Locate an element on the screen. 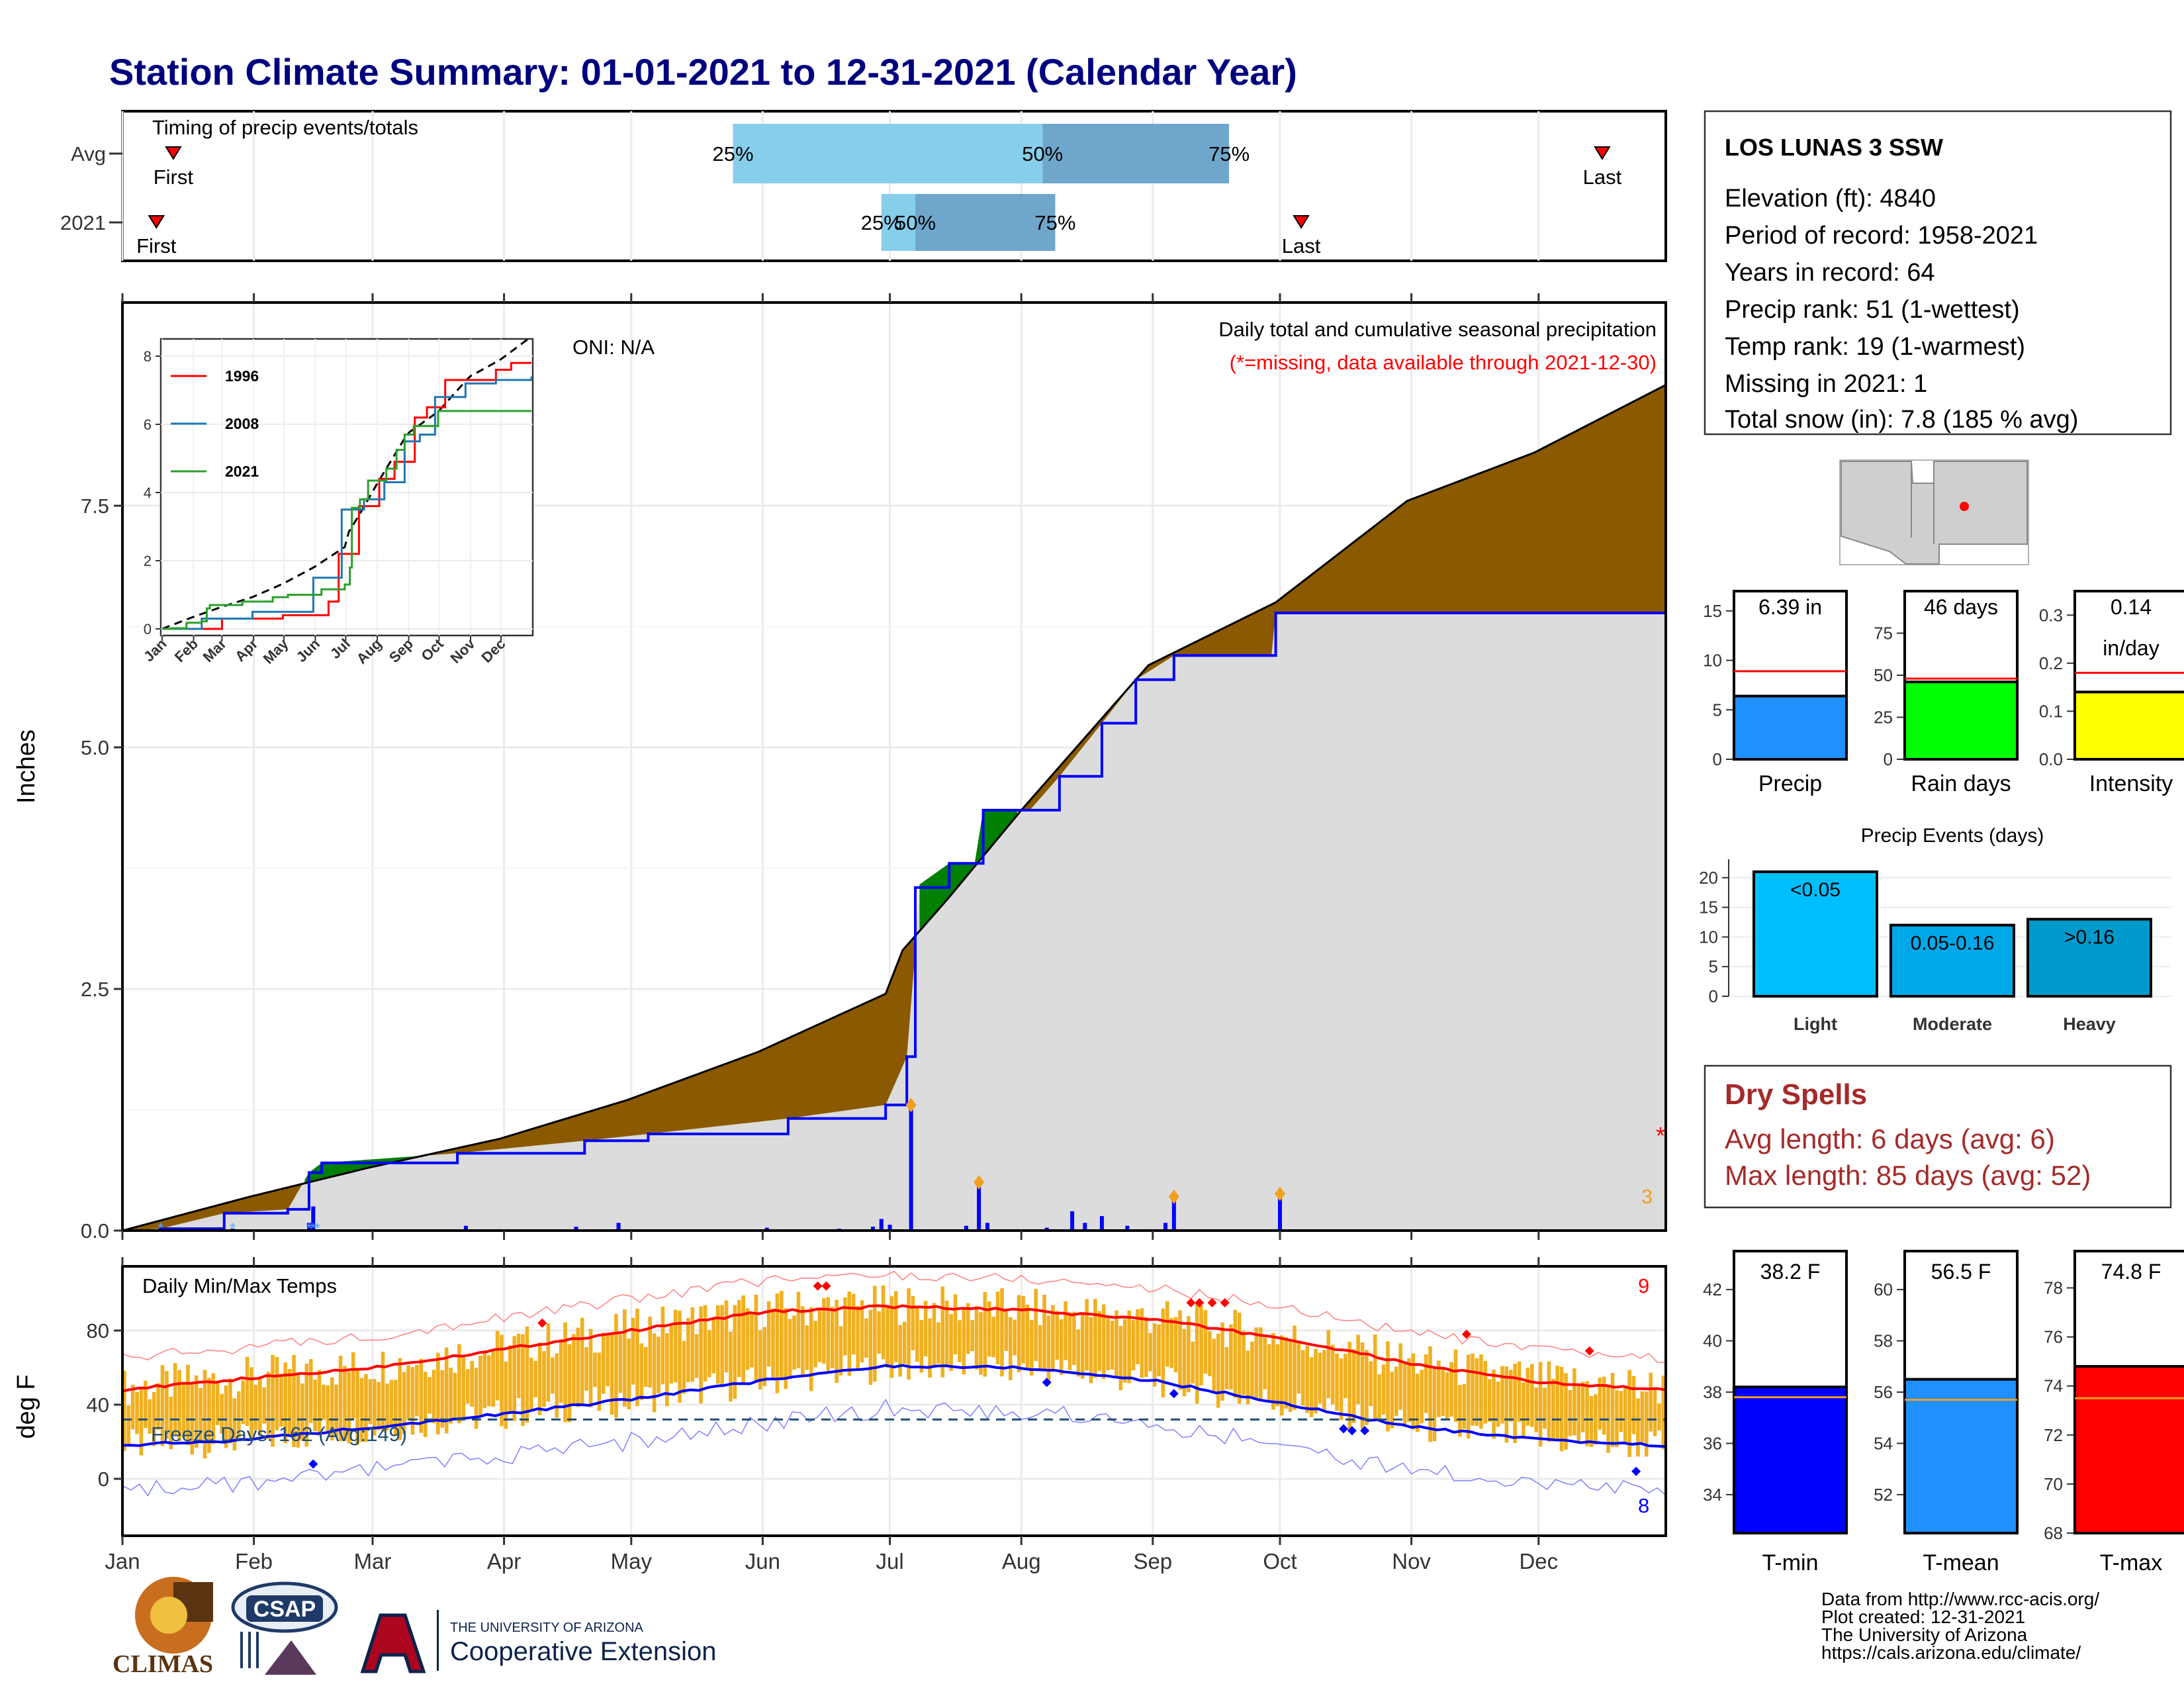 The image size is (2184, 1688). inset-line-2021 is located at coordinates (346, 520).